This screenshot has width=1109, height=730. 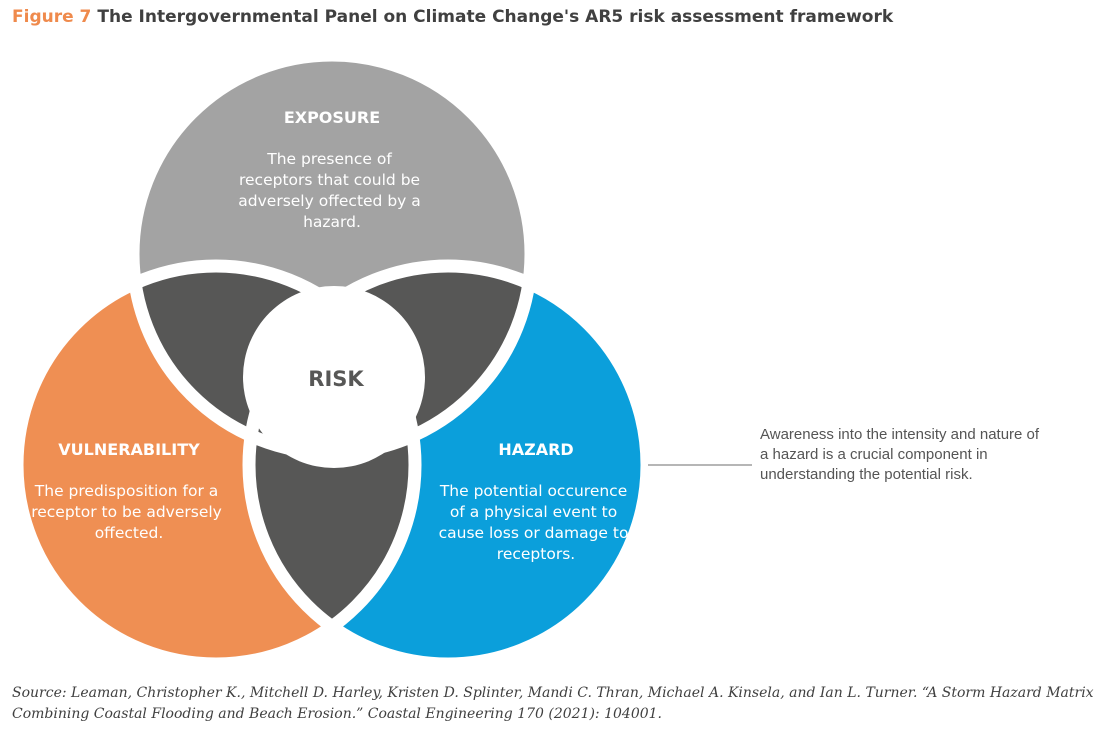 What do you see at coordinates (129, 449) in the screenshot?
I see `vulnerability-heading: VULNERABILITY` at bounding box center [129, 449].